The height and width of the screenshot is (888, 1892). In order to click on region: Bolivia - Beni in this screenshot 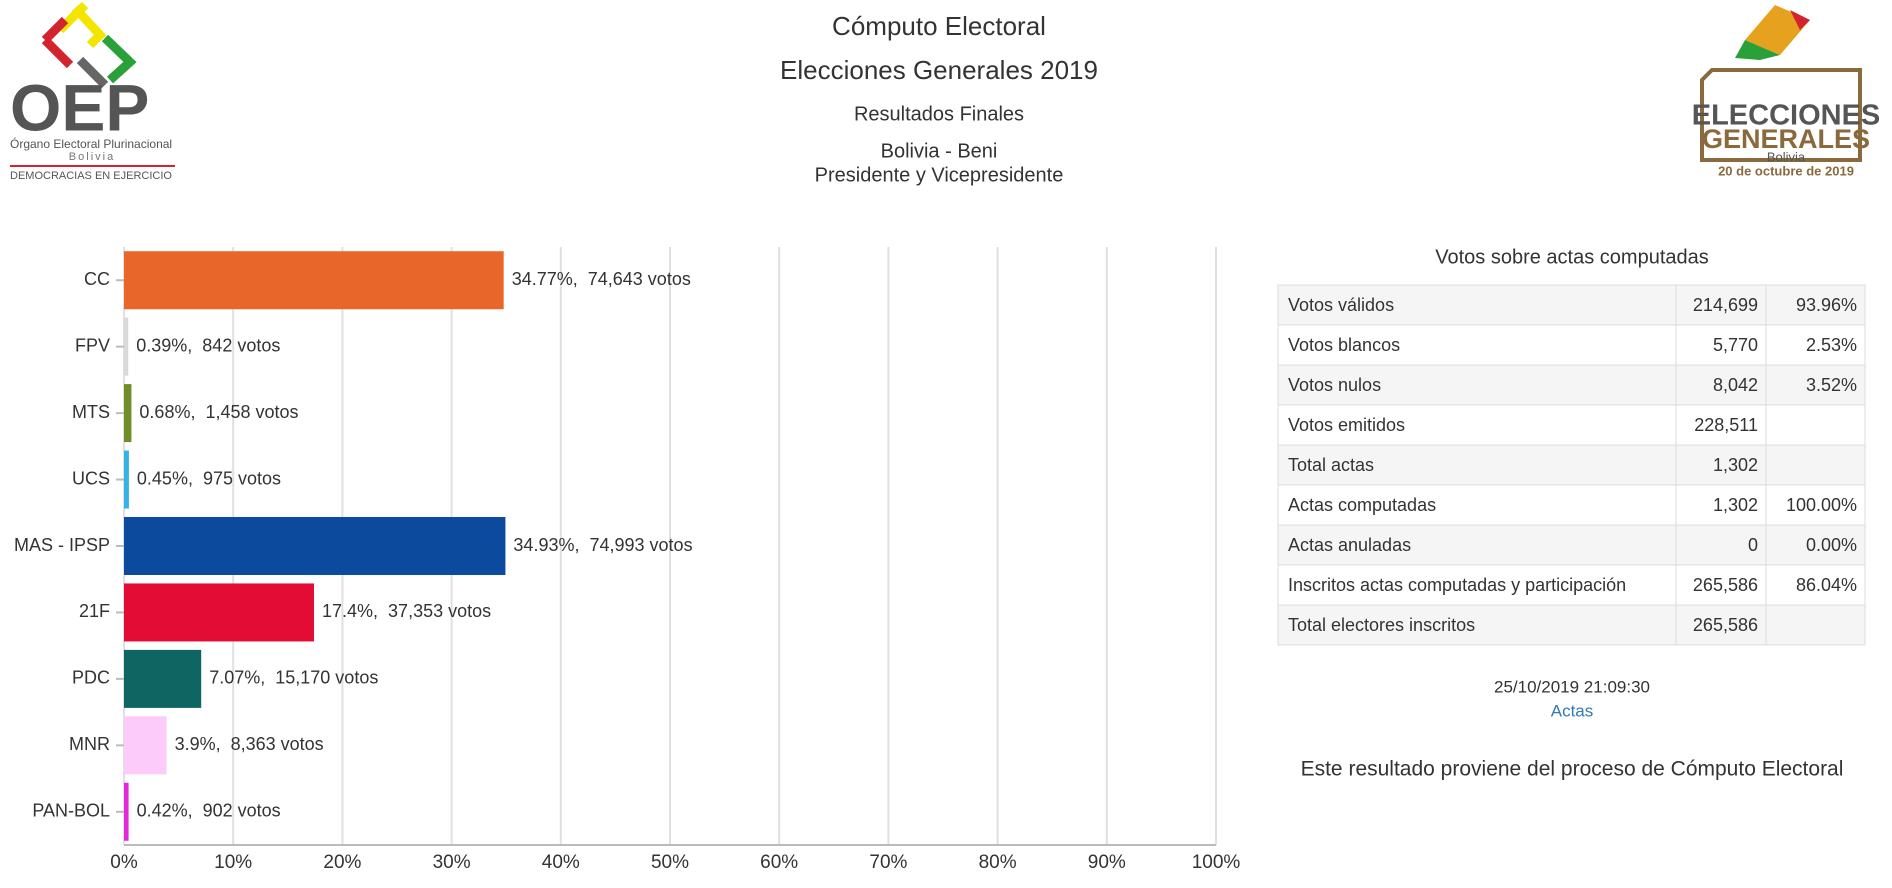, I will do `click(939, 151)`.